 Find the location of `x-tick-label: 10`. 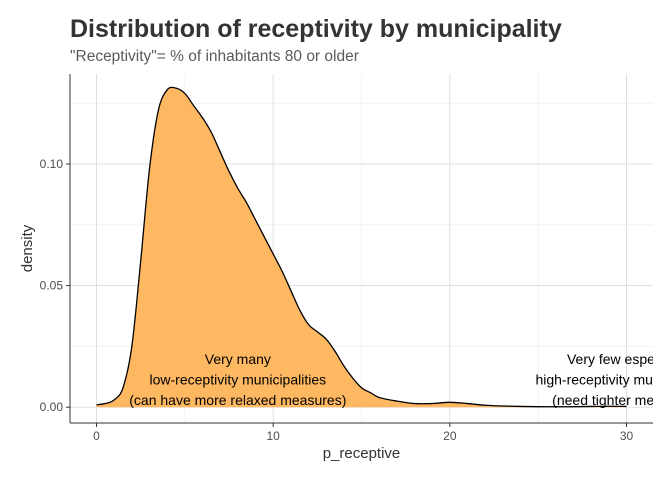

x-tick-label: 10 is located at coordinates (273, 436).